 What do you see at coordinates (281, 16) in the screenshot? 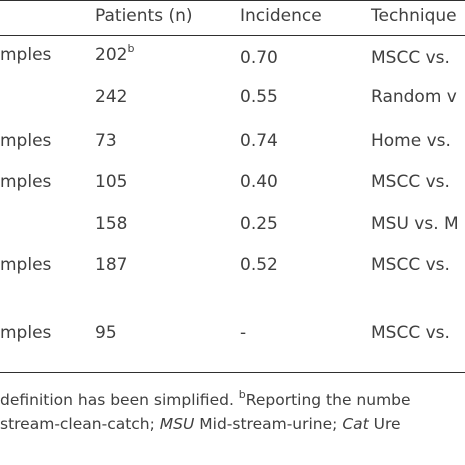
I see `header-incidence: Incidence` at bounding box center [281, 16].